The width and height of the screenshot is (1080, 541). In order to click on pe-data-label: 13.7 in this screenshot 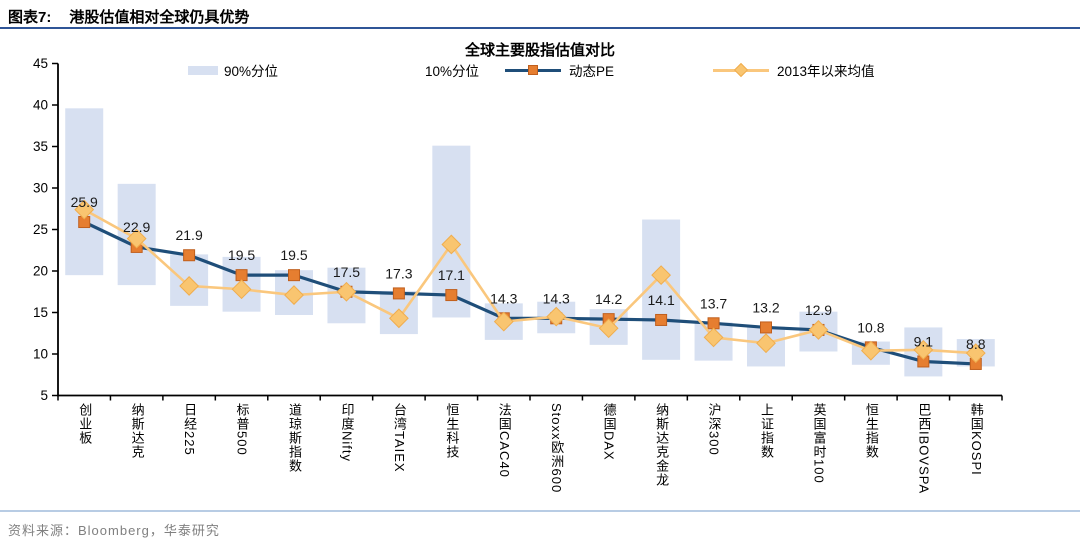, I will do `click(713, 303)`.